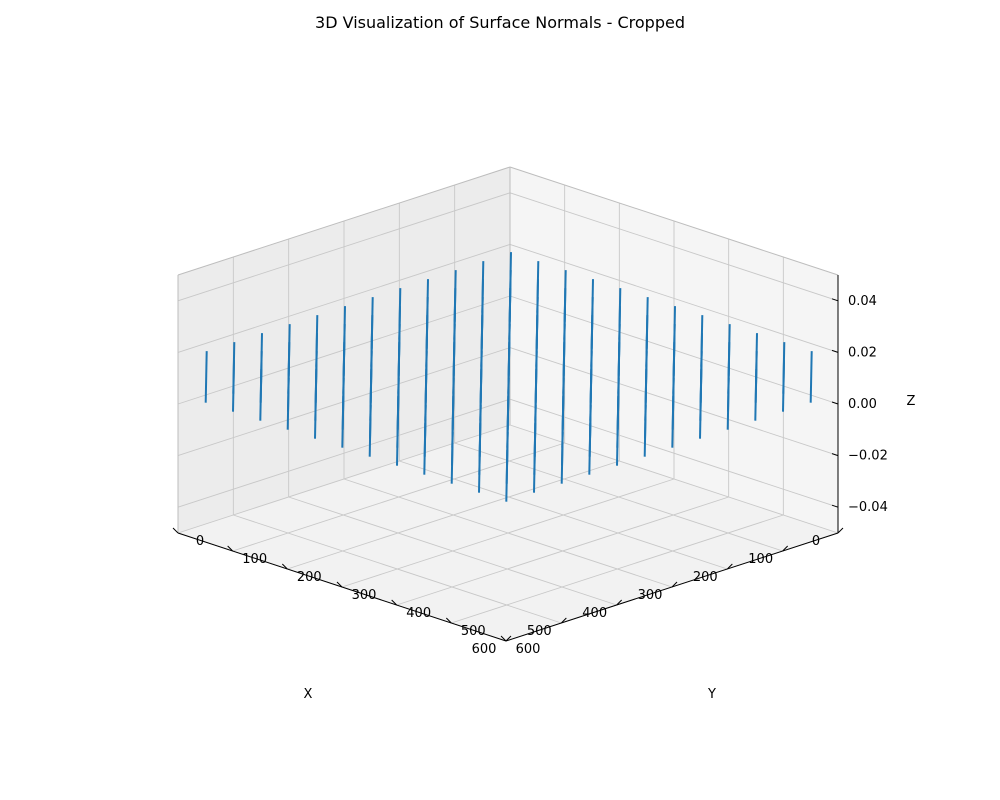 The image size is (1000, 800). I want to click on x-axis-label: X, so click(308, 694).